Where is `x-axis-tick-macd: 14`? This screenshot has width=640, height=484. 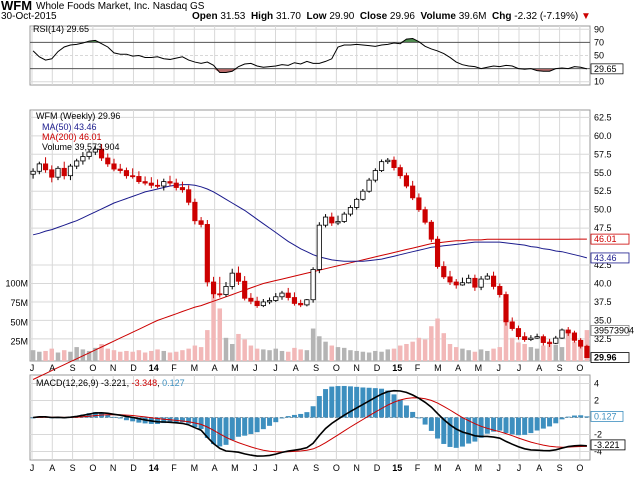
x-axis-tick-macd: 14 is located at coordinates (154, 468).